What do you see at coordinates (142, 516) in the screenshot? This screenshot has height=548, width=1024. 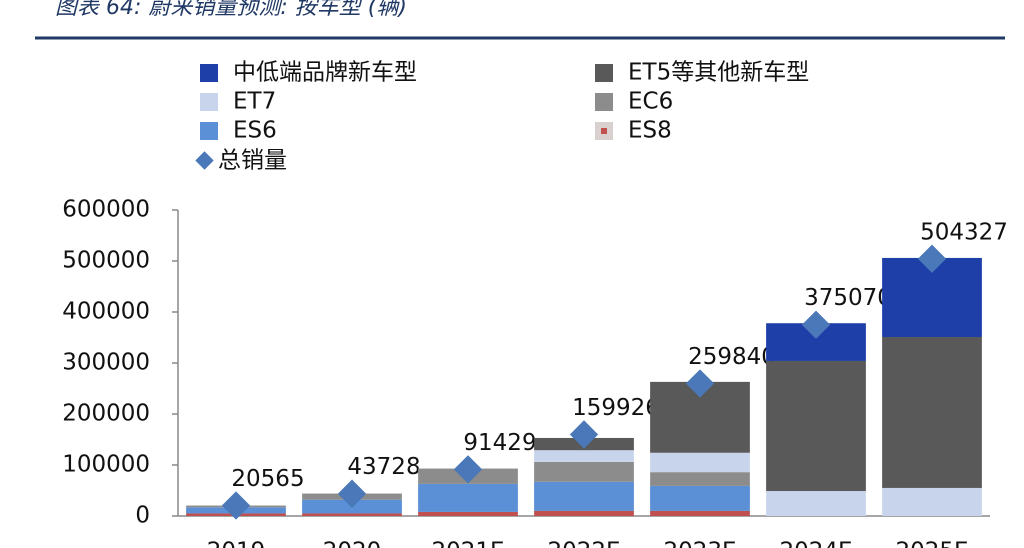 I see `y-tick-label: 0` at bounding box center [142, 516].